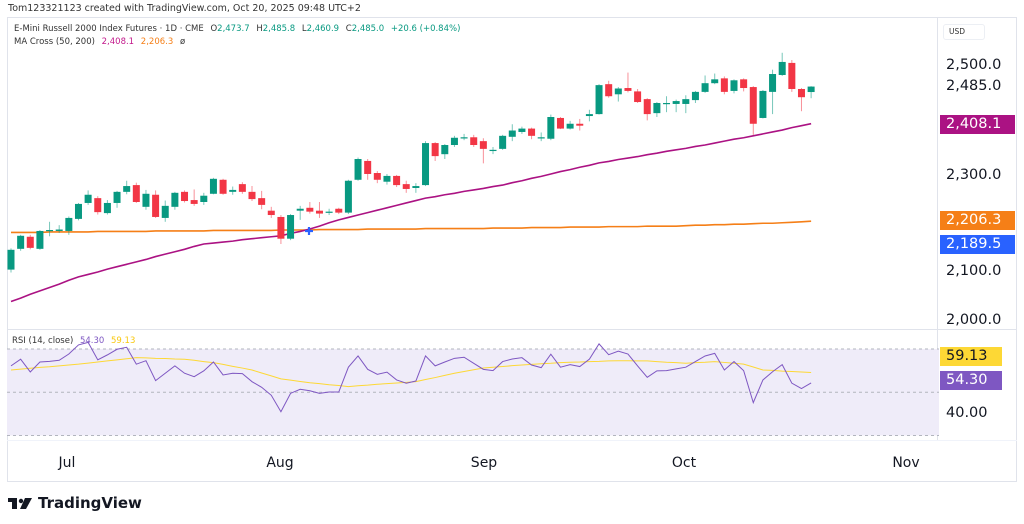  Describe the element at coordinates (411, 377) in the screenshot. I see `rsi-line` at that location.